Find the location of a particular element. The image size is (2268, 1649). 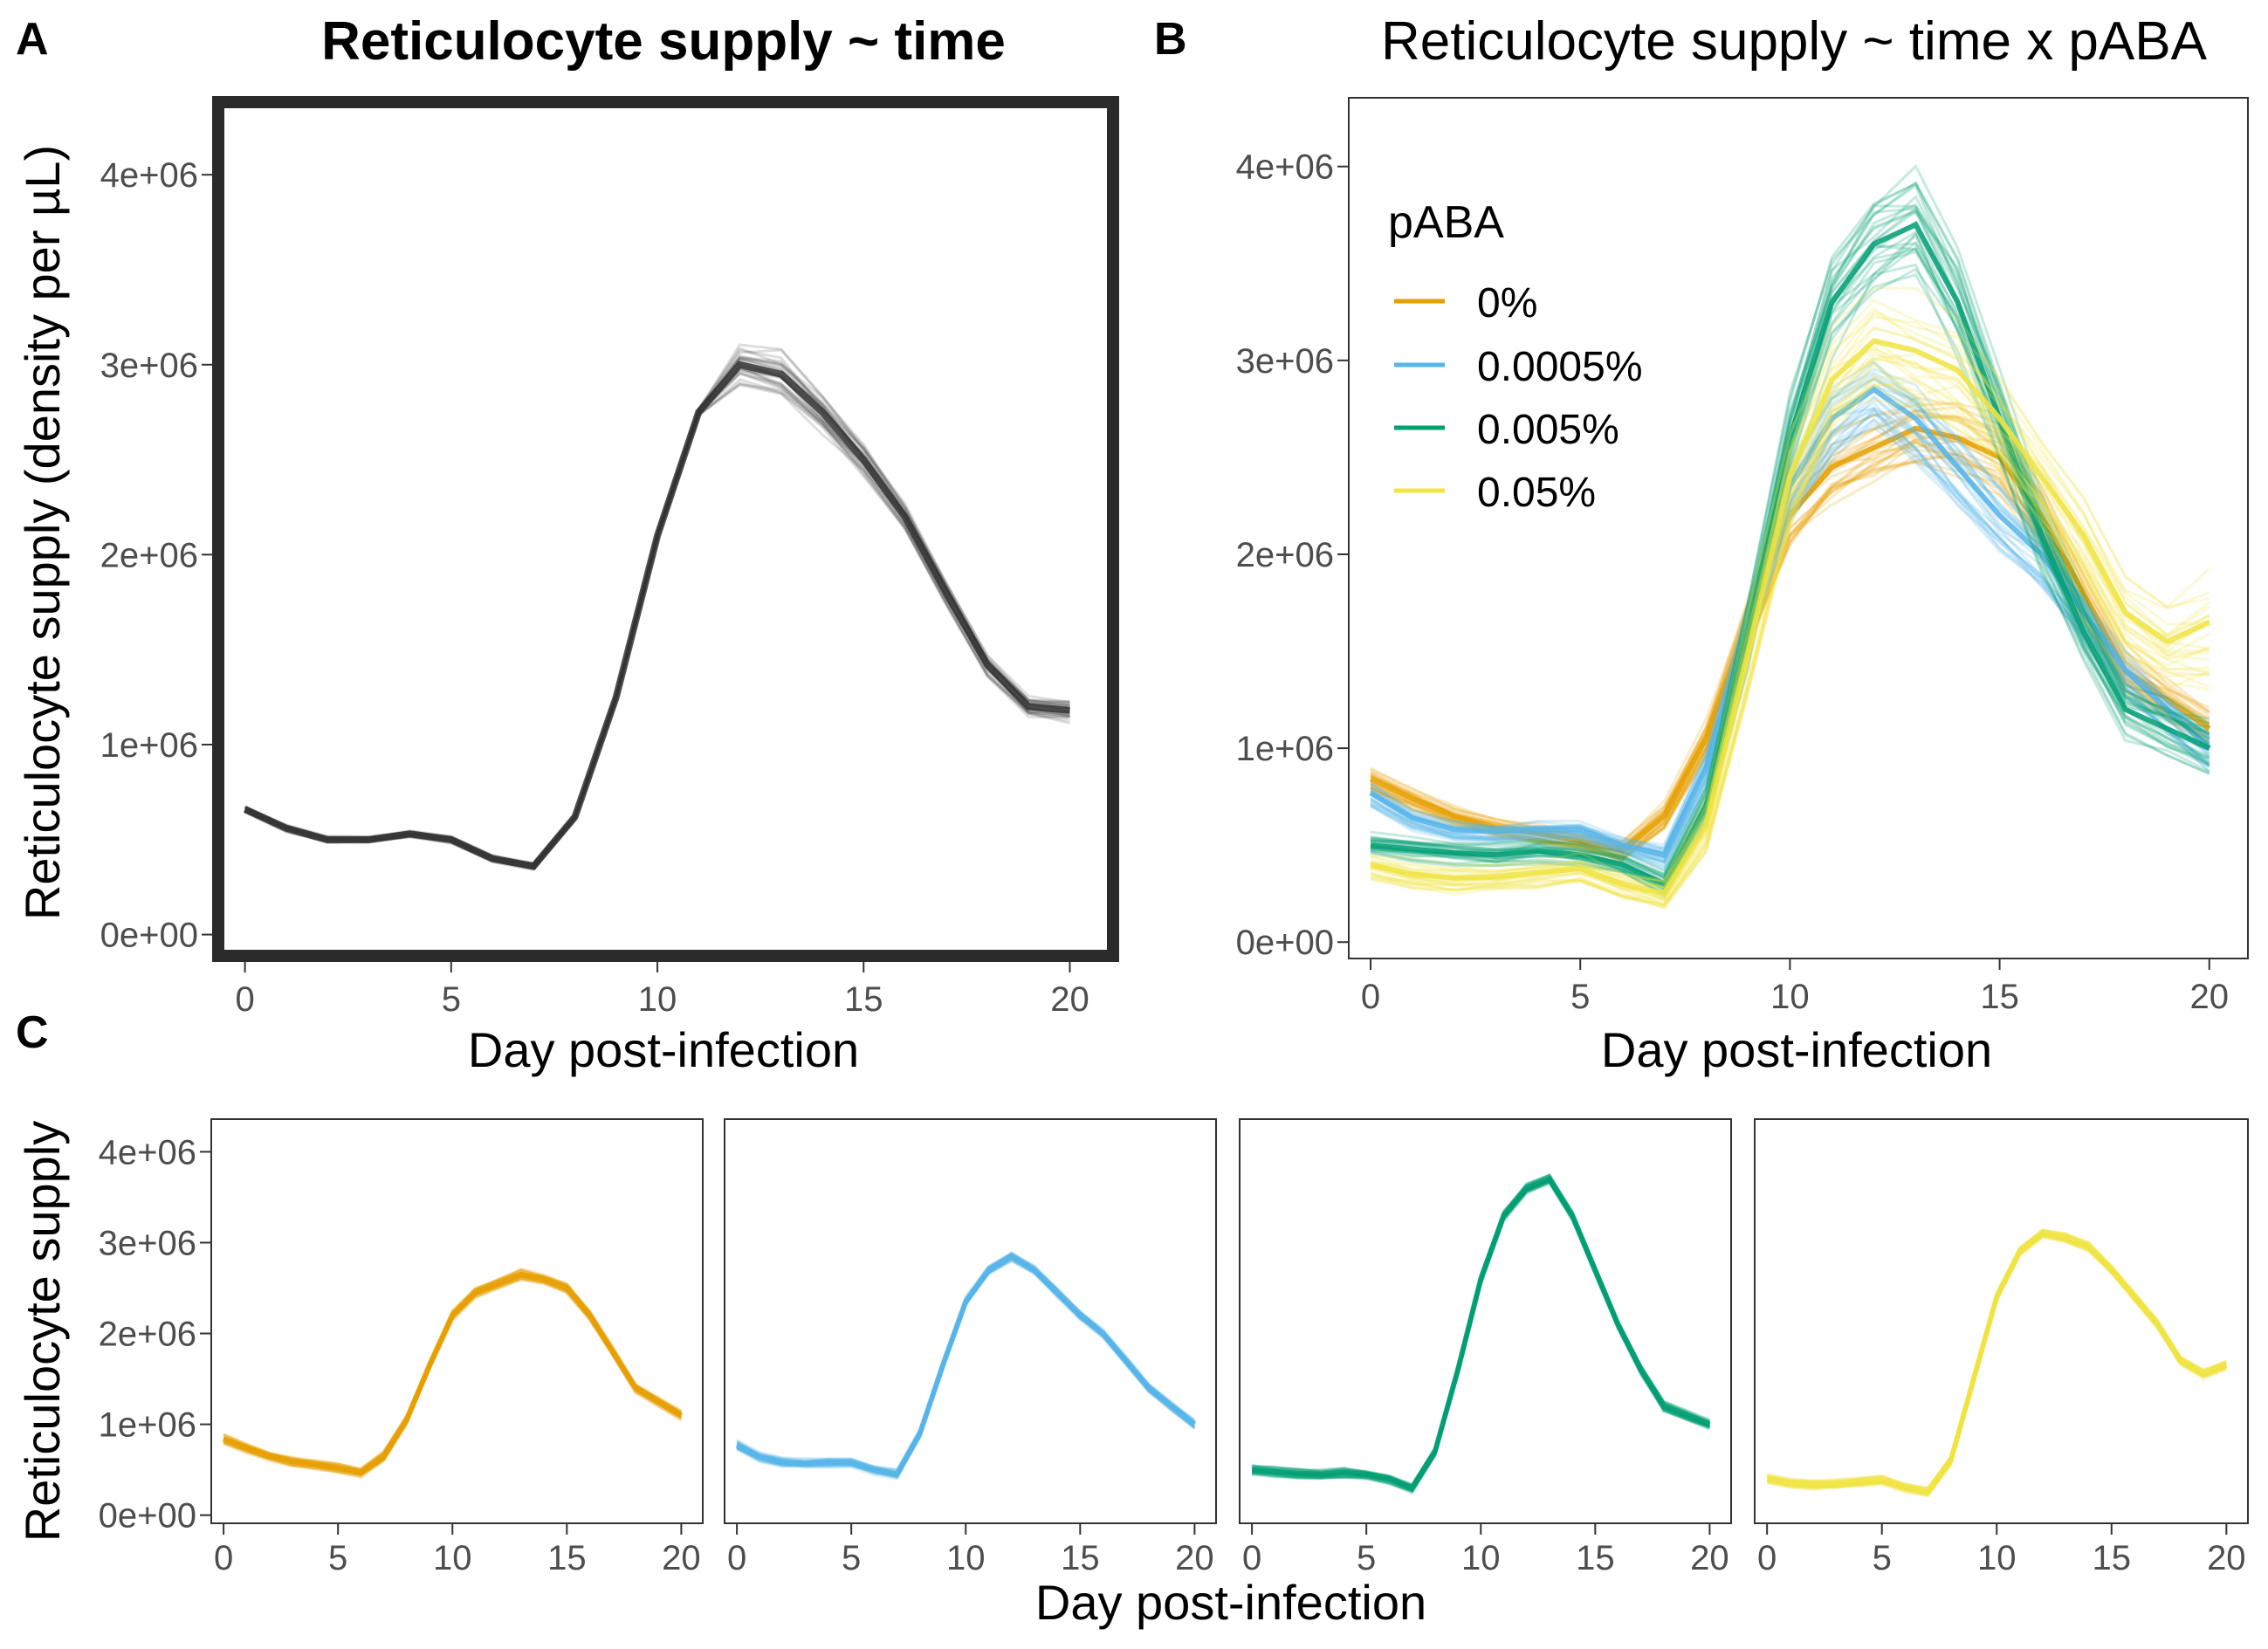

legend-label-3: 0.05% is located at coordinates (1537, 493).